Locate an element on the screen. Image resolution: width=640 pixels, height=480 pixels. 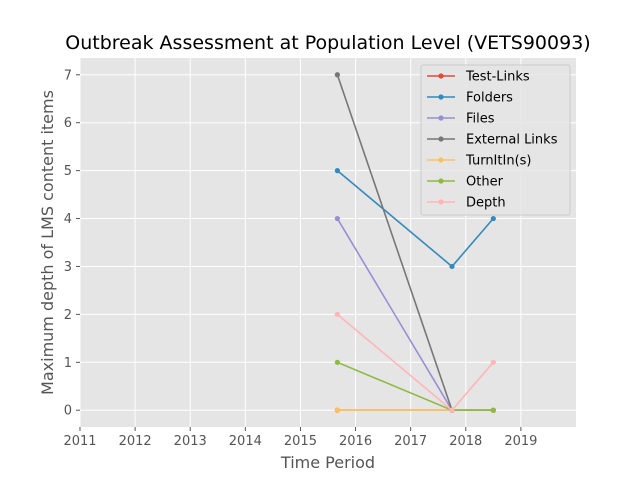
data-point-files is located at coordinates (337, 218).